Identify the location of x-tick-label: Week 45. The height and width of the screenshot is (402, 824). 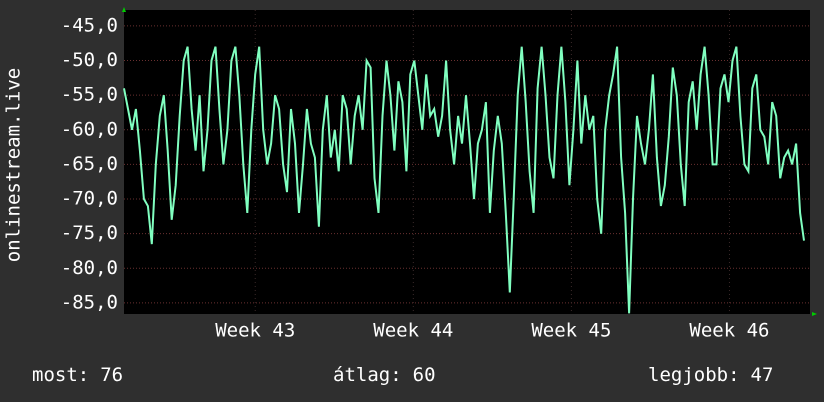
(571, 331).